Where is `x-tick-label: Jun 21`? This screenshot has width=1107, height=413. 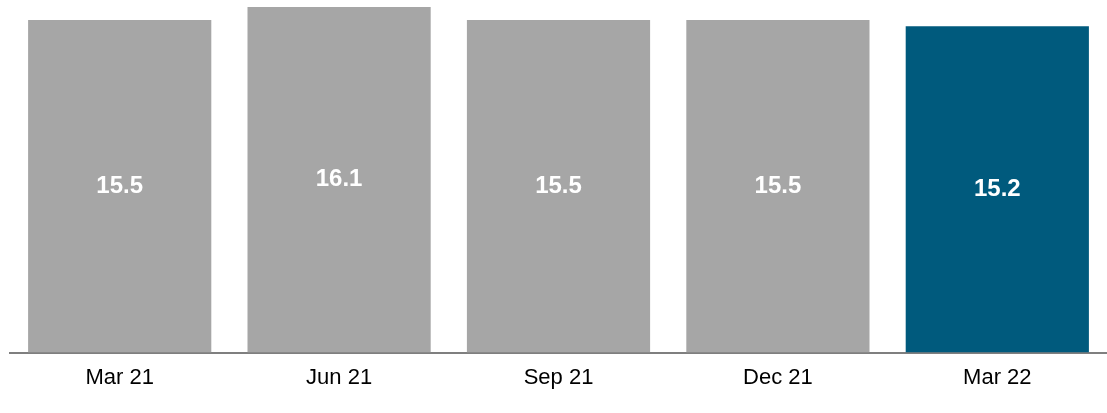 x-tick-label: Jun 21 is located at coordinates (339, 376).